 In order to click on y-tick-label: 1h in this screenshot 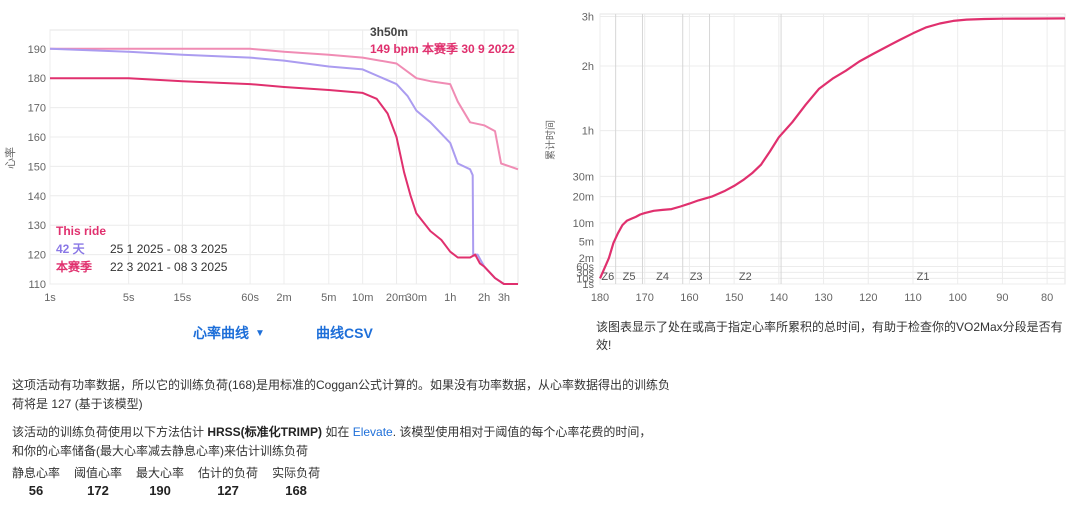, I will do `click(588, 132)`.